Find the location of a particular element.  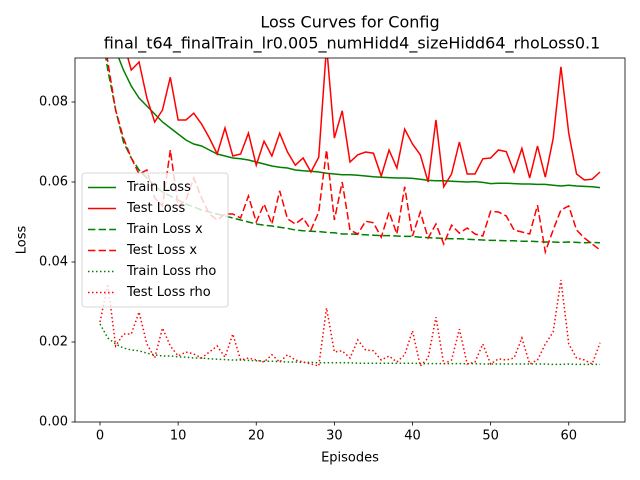

x-tick-label: 0 is located at coordinates (100, 436).